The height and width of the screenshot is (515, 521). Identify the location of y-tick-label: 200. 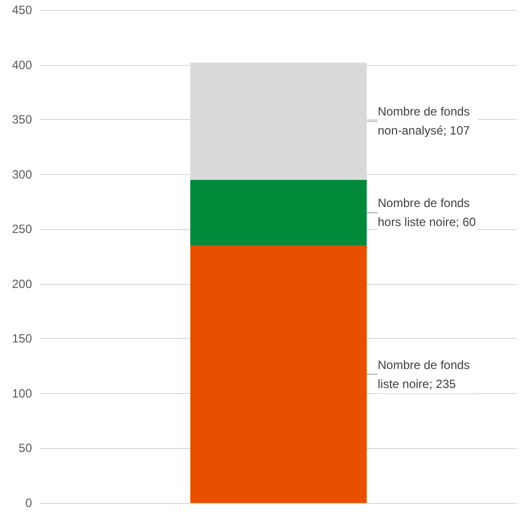
(22, 283).